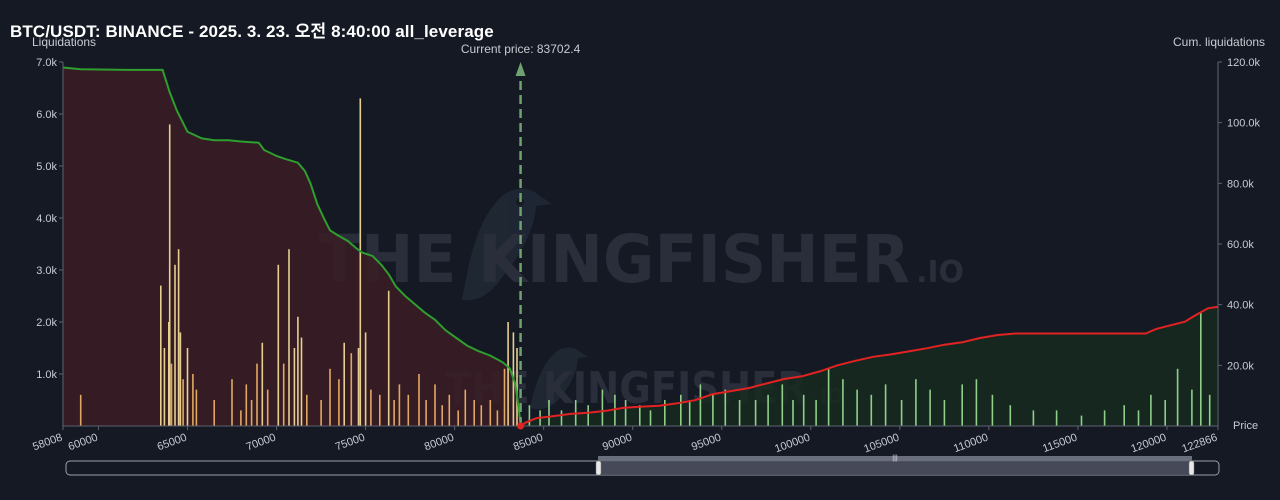 The width and height of the screenshot is (1280, 500). What do you see at coordinates (46, 271) in the screenshot?
I see `left-tick-label: 3.0k` at bounding box center [46, 271].